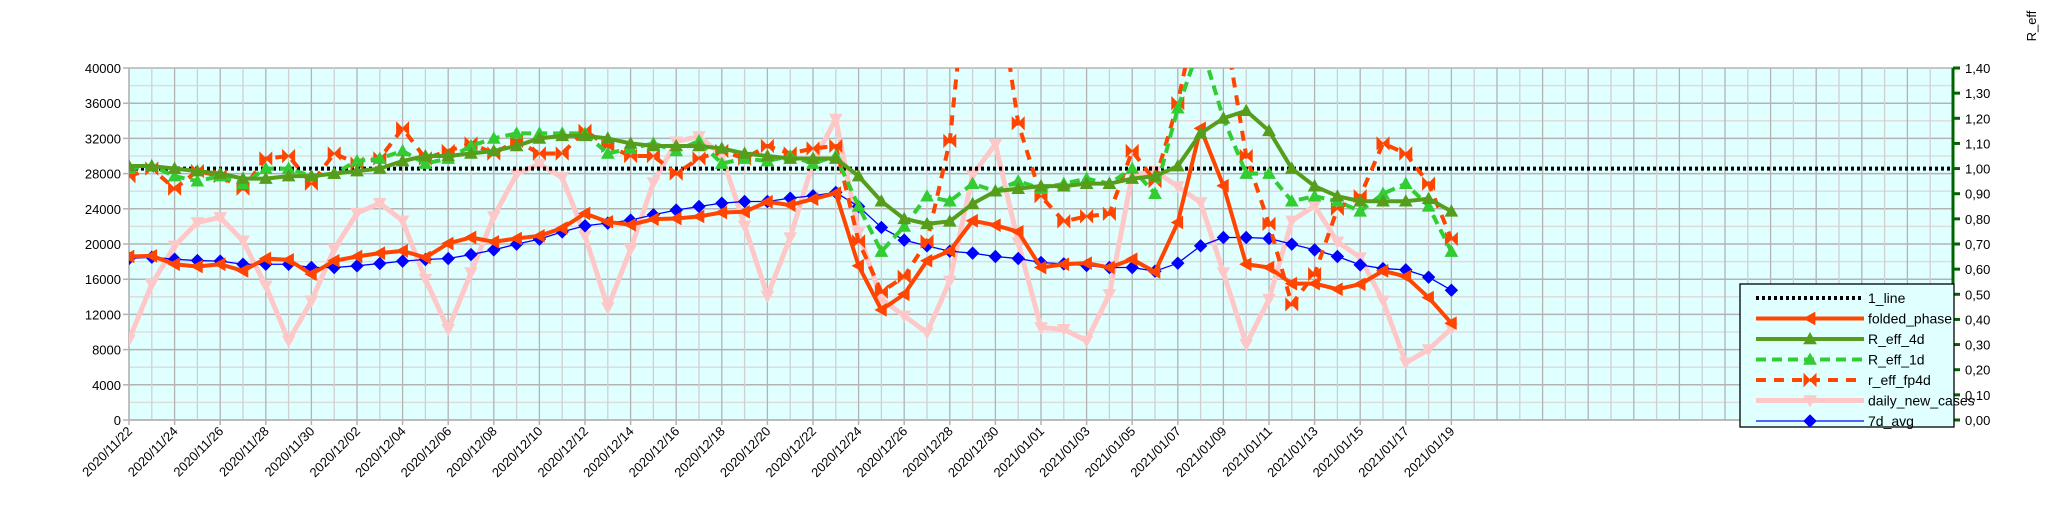 The image size is (2048, 527). Describe the element at coordinates (106, 350) in the screenshot. I see `y-tick-label: 8000` at that location.